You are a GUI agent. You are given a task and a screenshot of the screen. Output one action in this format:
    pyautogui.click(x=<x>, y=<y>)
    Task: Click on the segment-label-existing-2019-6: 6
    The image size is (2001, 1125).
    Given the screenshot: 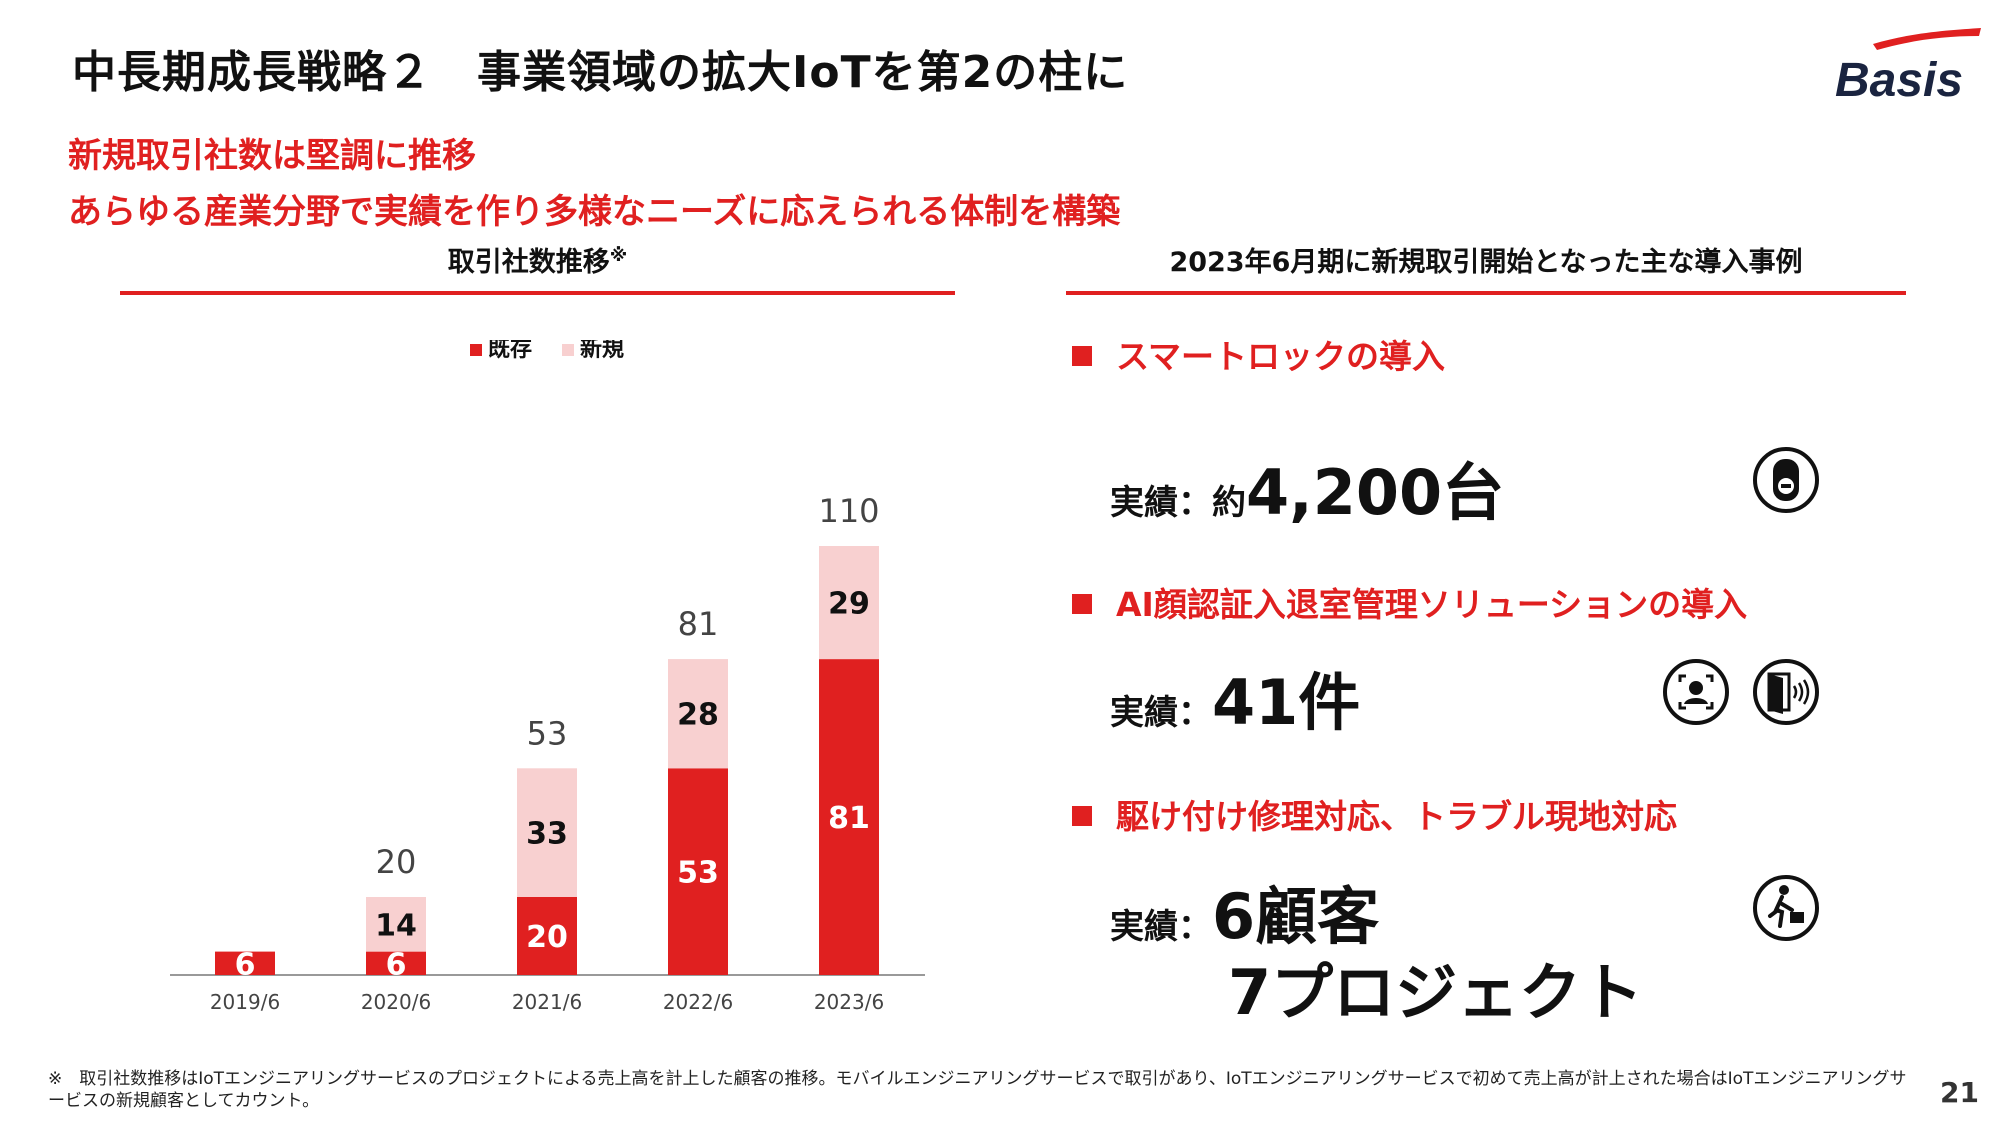 What is the action you would take?
    pyautogui.click(x=245, y=964)
    